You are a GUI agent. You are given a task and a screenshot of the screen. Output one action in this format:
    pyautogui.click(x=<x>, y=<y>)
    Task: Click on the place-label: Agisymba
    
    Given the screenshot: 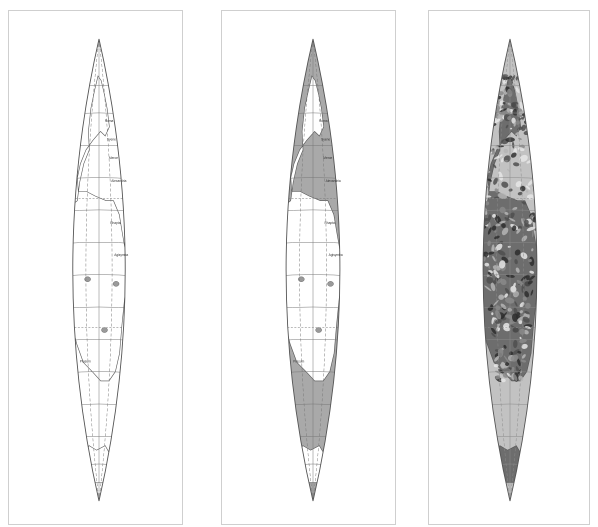 What is the action you would take?
    pyautogui.click(x=121, y=255)
    